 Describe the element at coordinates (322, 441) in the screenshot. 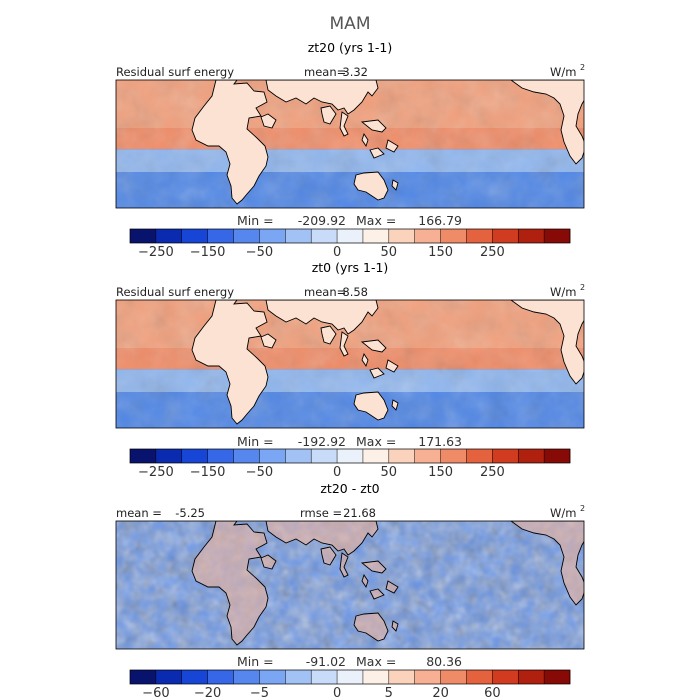

I see `min-value: -192.92` at that location.